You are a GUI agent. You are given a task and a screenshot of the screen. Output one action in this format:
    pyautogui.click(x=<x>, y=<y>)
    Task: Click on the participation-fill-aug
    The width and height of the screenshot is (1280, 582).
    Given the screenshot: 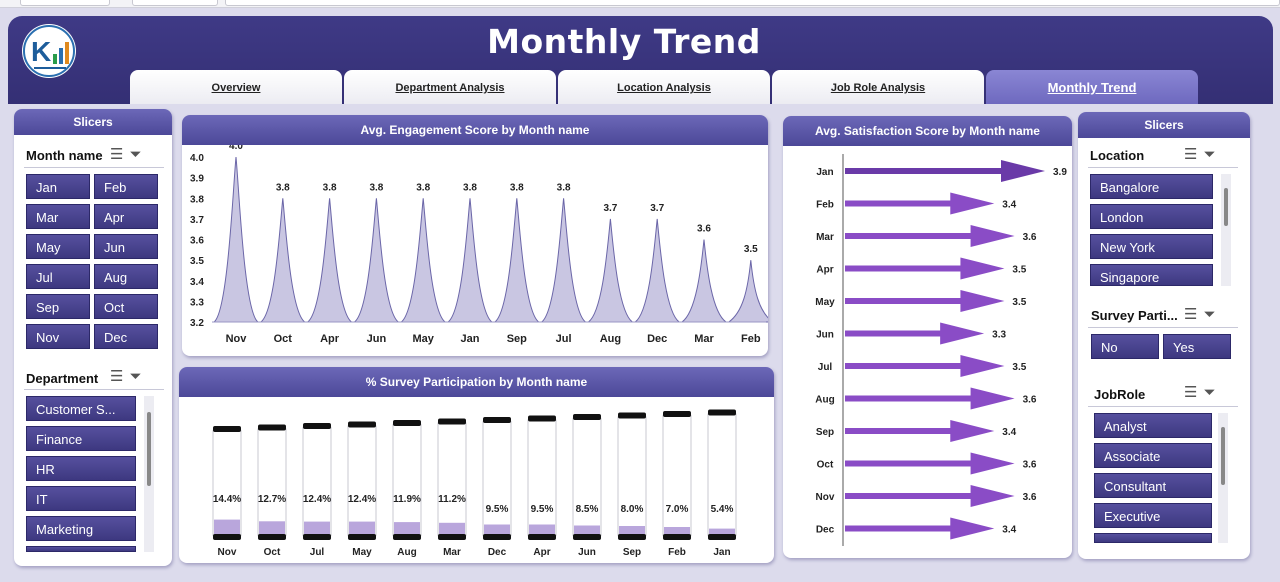 What is the action you would take?
    pyautogui.click(x=407, y=528)
    